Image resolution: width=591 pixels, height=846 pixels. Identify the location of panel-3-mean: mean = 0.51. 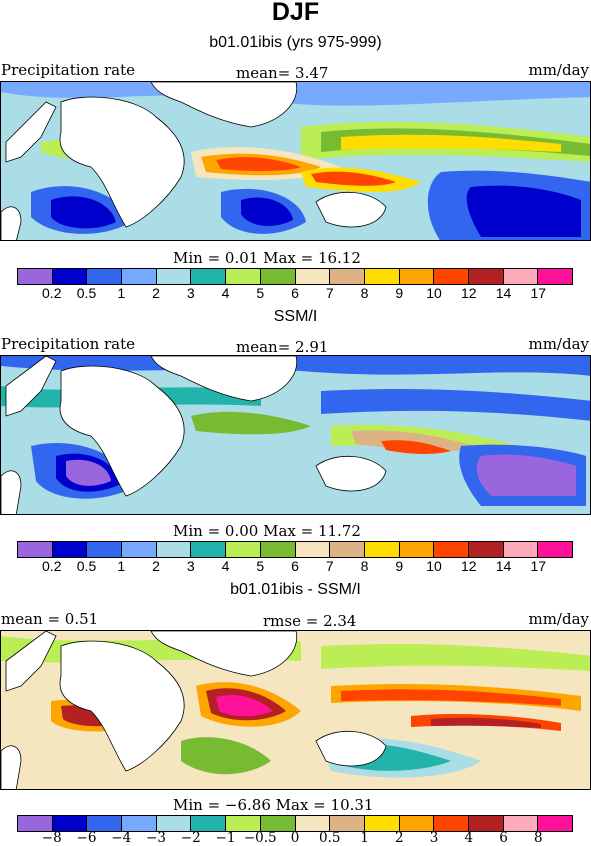
(50, 619).